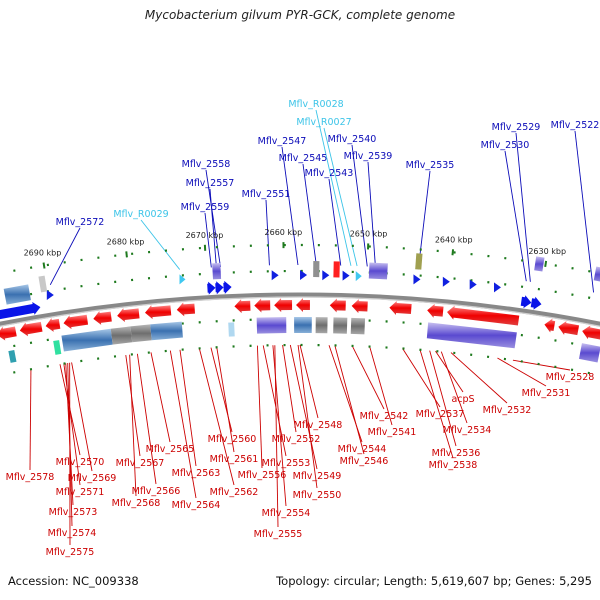  I want to click on gene-label-mflv-2536: Mflv_2536, so click(456, 453).